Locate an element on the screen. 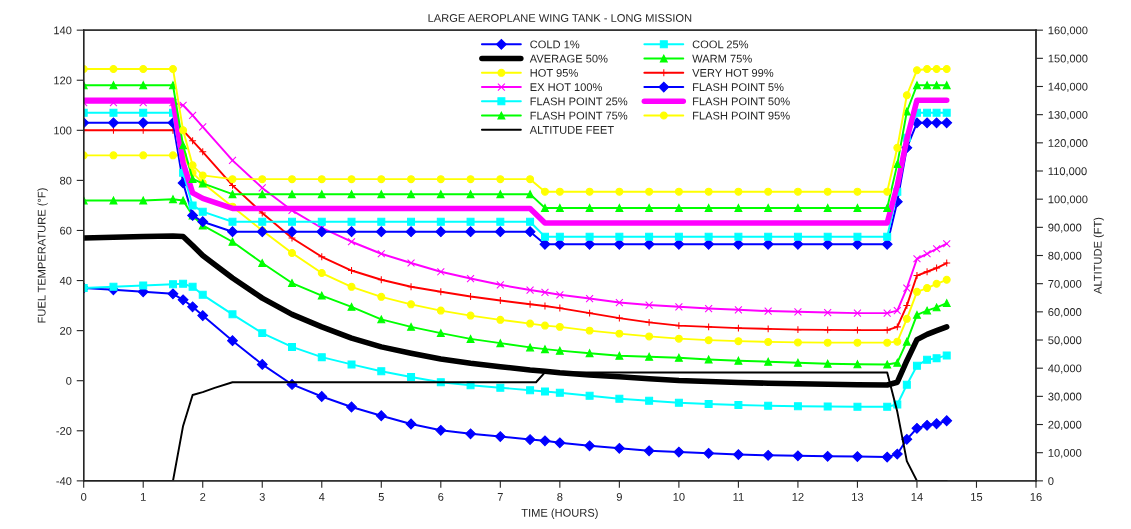 The image size is (1131, 529). y2-tick-label: 50,000 is located at coordinates (1065, 341).